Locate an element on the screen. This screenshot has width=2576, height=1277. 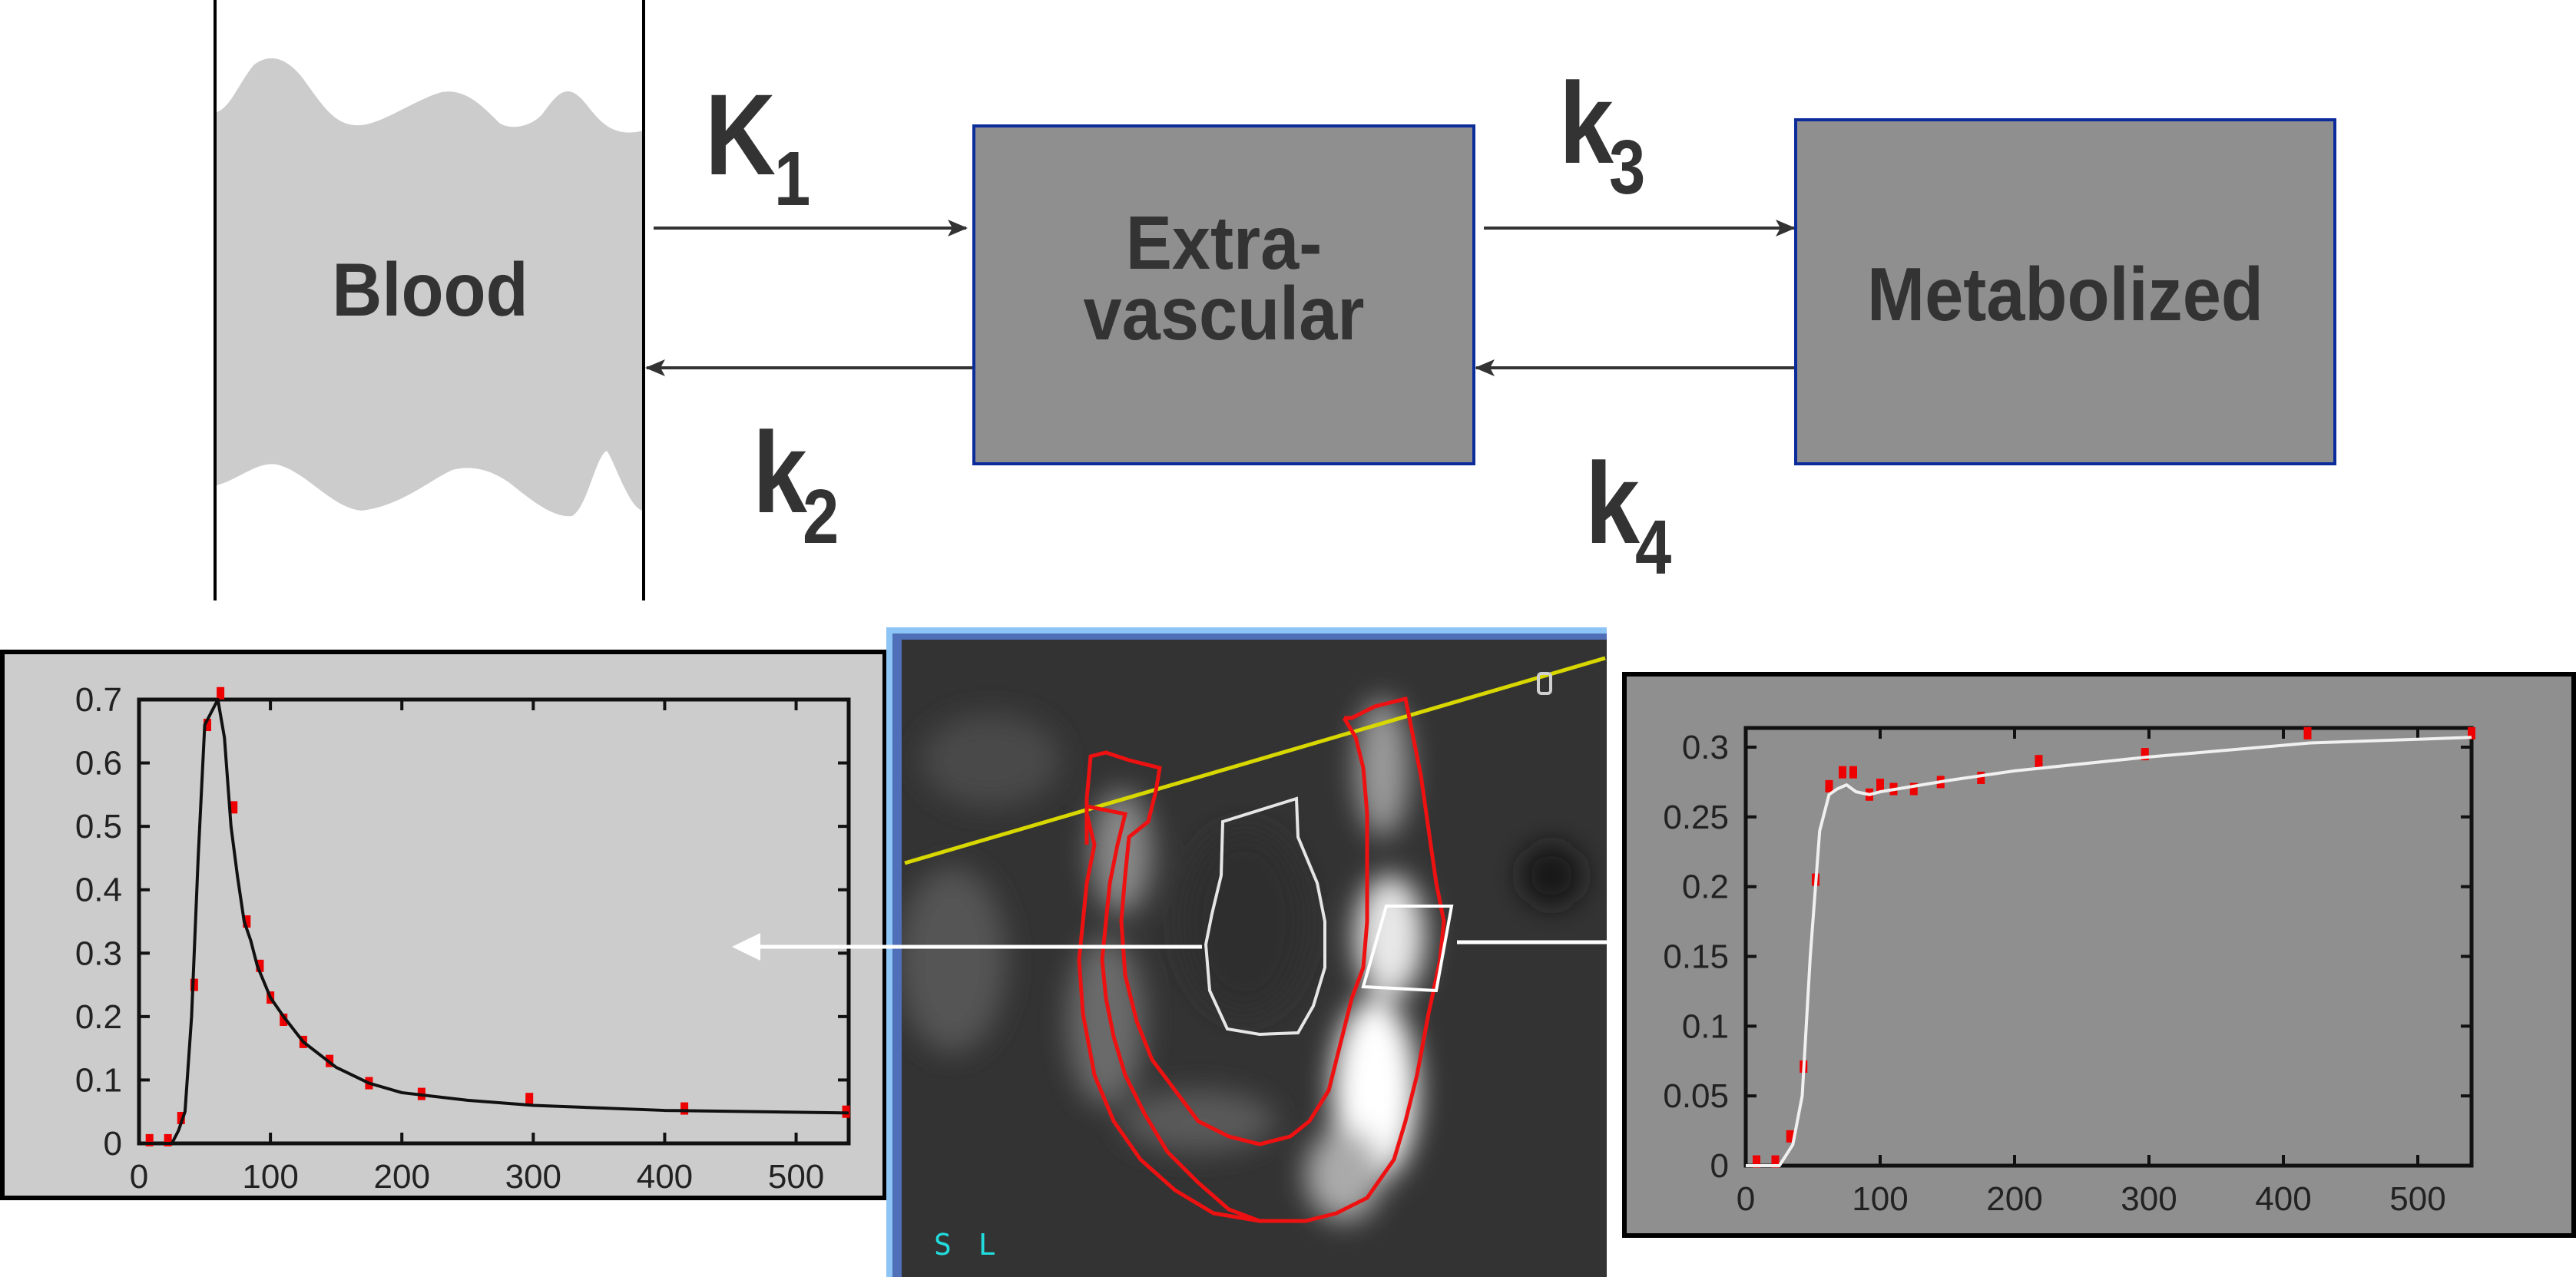
y-tick-label: 0.05 is located at coordinates (1696, 1096).